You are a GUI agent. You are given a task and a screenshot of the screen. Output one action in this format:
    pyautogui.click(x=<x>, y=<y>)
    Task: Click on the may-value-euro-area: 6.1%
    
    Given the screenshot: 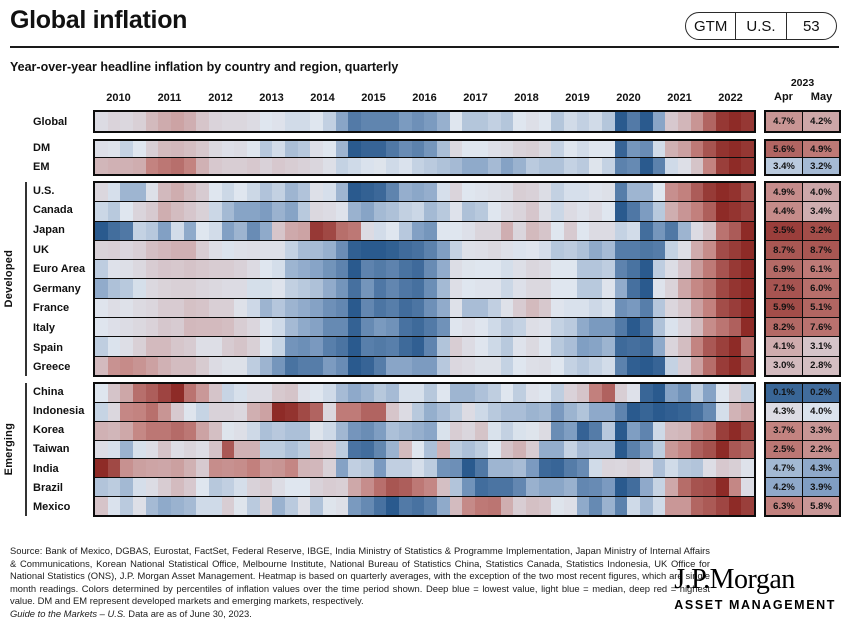 What is the action you would take?
    pyautogui.click(x=820, y=269)
    